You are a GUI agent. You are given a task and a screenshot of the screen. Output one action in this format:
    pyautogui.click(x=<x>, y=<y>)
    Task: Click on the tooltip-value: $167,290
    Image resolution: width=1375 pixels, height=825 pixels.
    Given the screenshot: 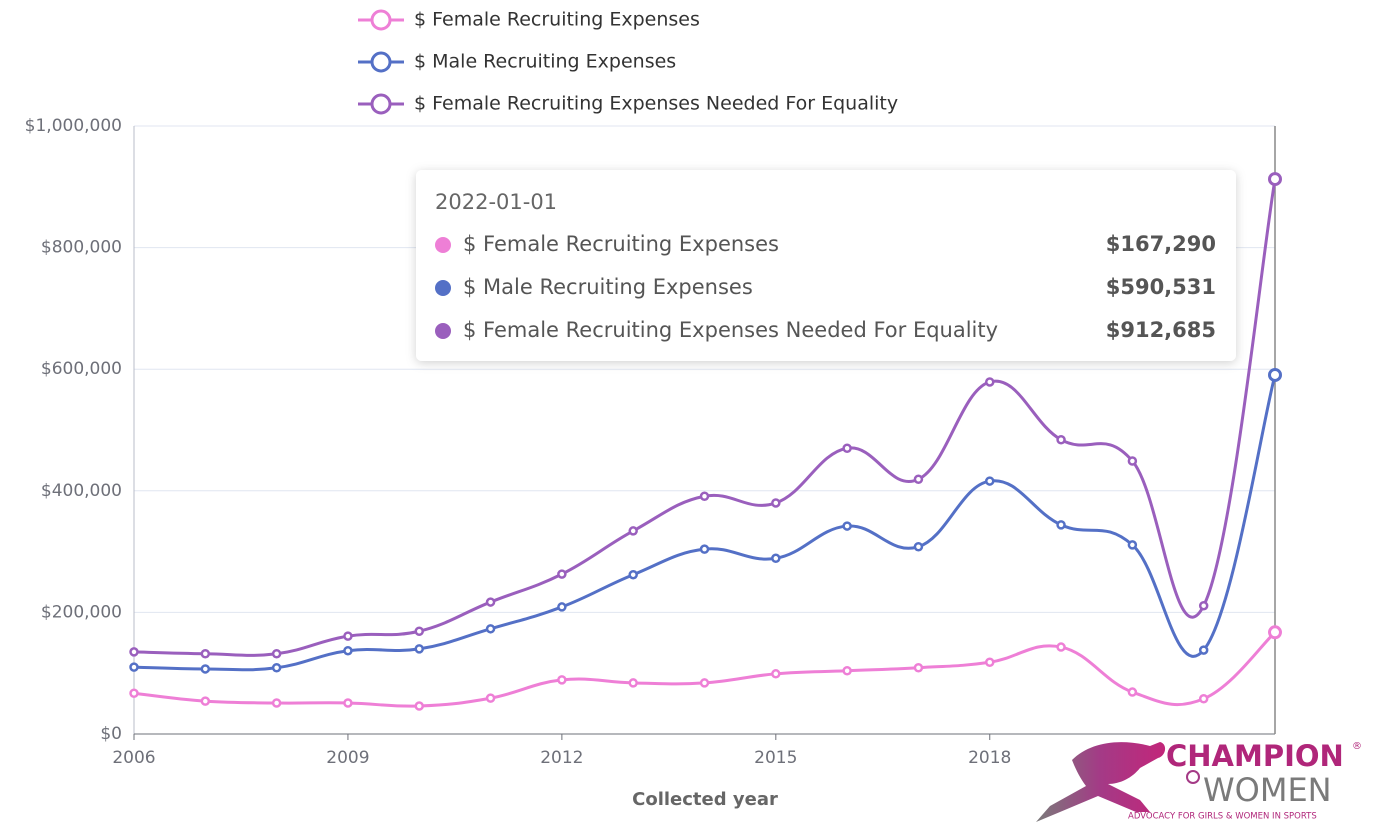 What is the action you would take?
    pyautogui.click(x=1161, y=244)
    